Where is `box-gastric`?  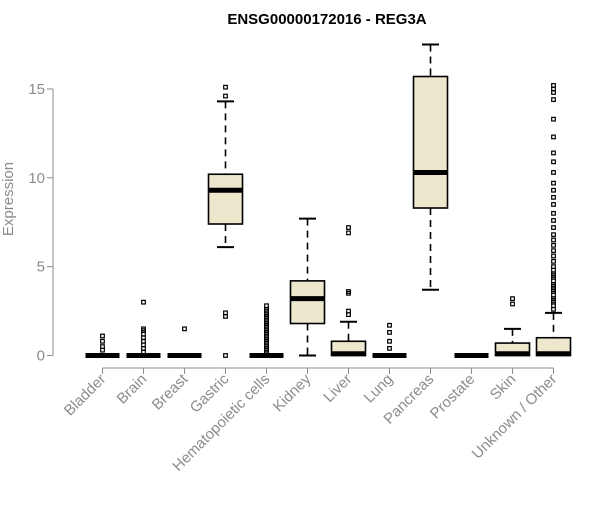
box-gastric is located at coordinates (225, 221).